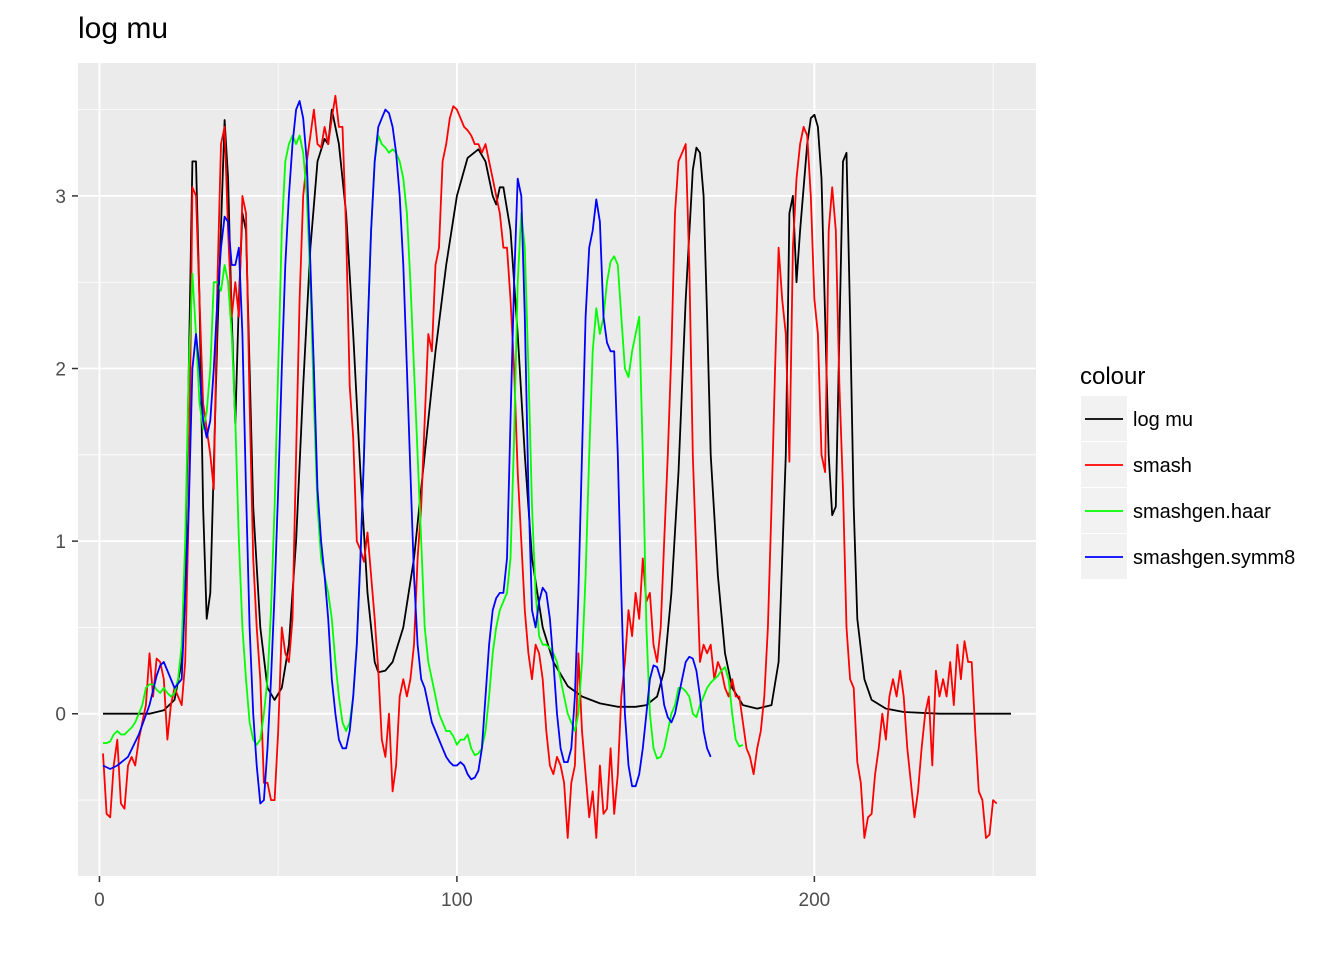 The width and height of the screenshot is (1344, 960). What do you see at coordinates (1162, 466) in the screenshot?
I see `legend-label: smash` at bounding box center [1162, 466].